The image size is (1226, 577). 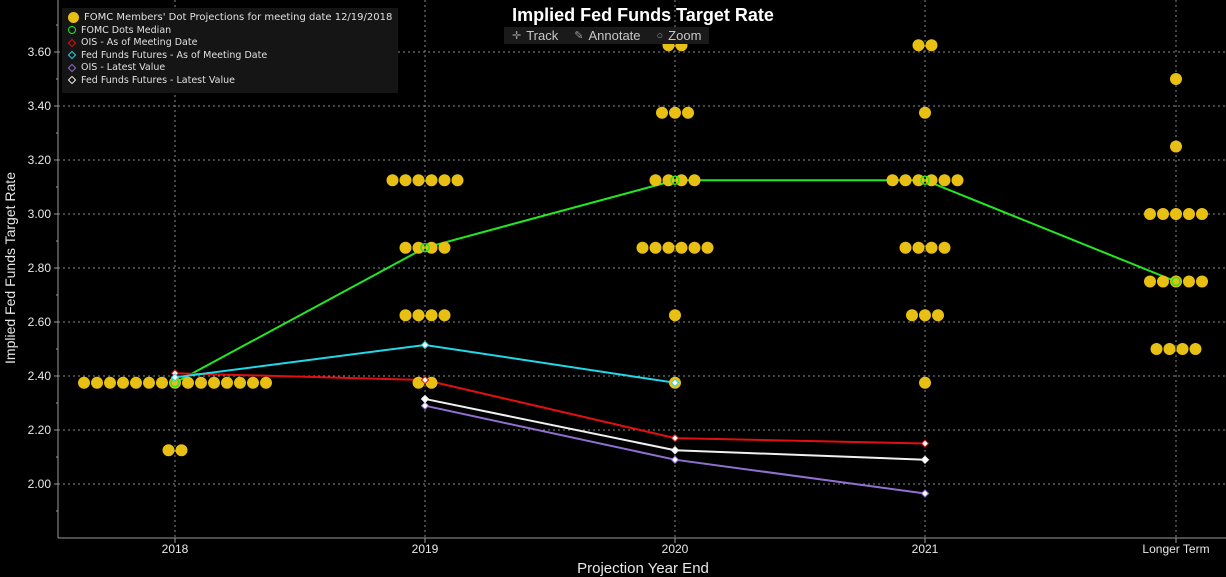 What do you see at coordinates (40, 484) in the screenshot?
I see `y-tick-label: 2.00` at bounding box center [40, 484].